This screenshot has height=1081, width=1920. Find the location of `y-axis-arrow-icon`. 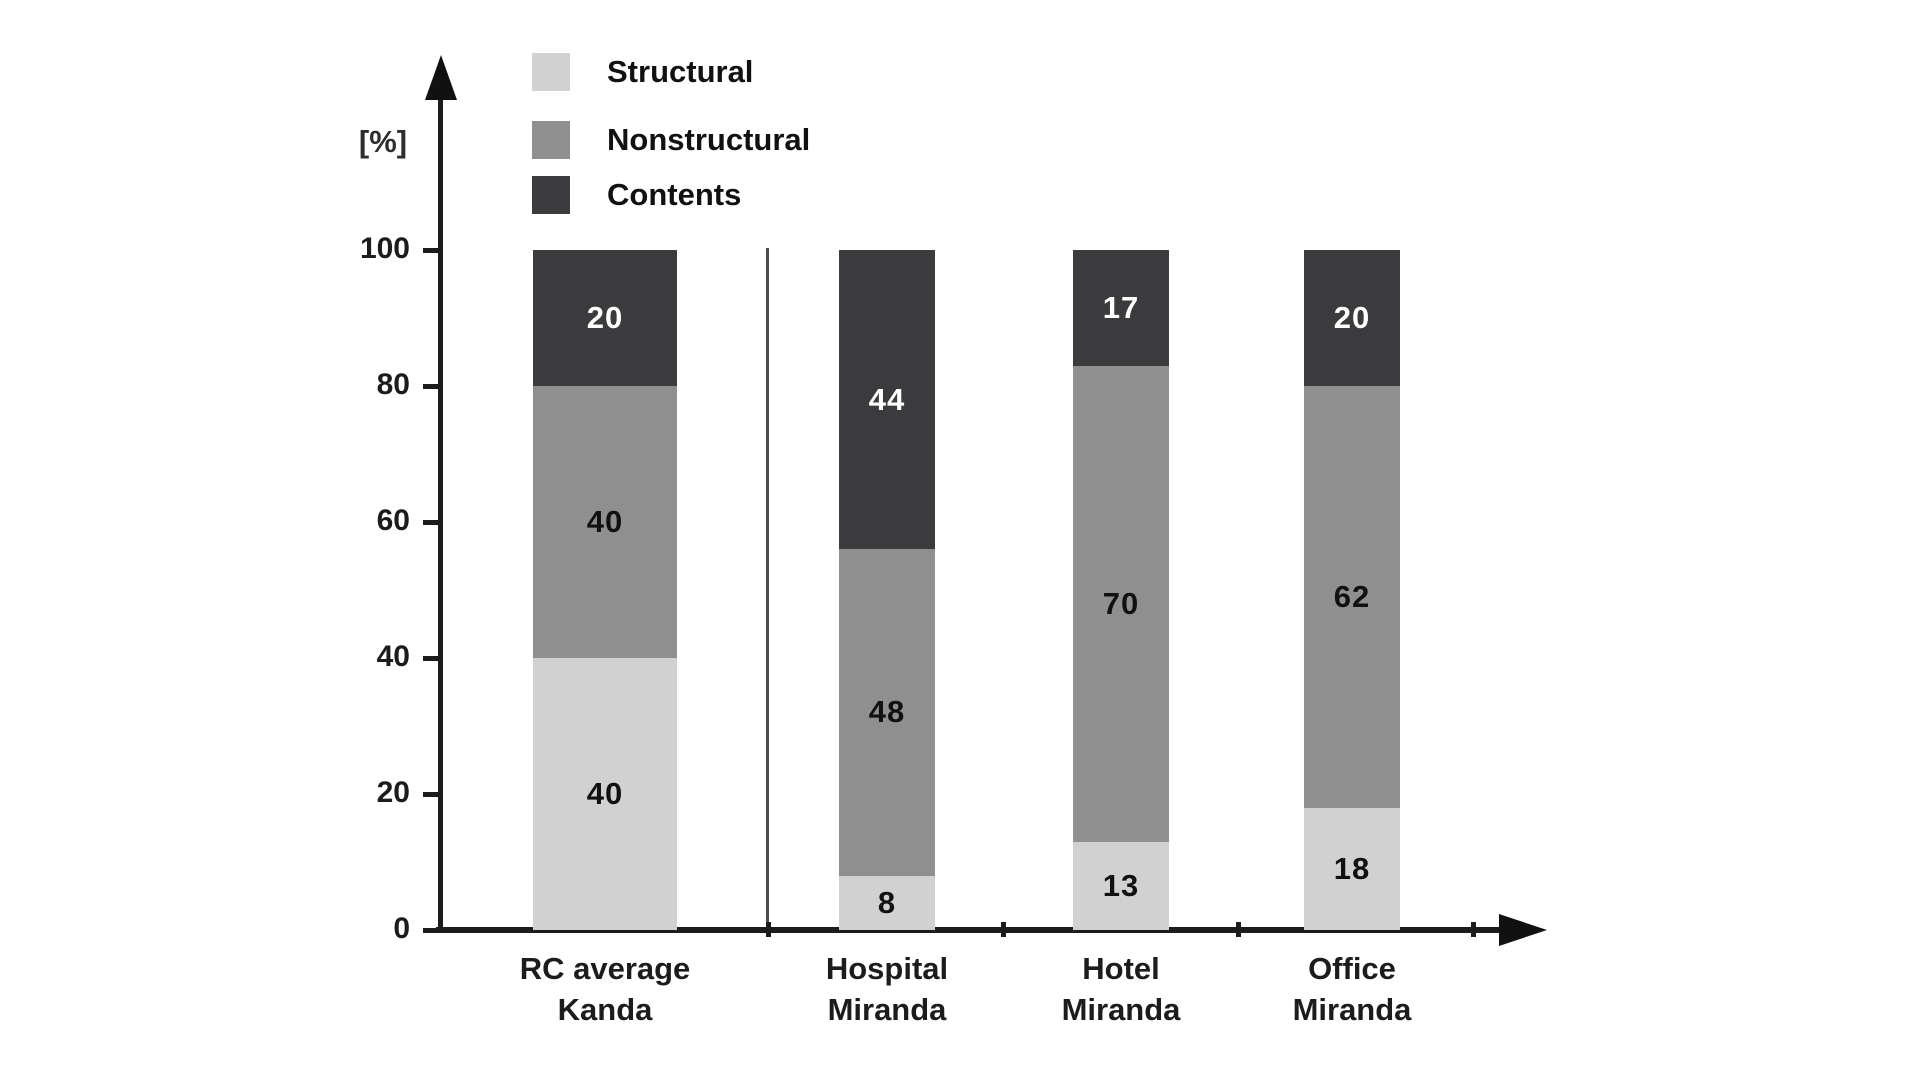

y-axis-arrow-icon is located at coordinates (441, 77).